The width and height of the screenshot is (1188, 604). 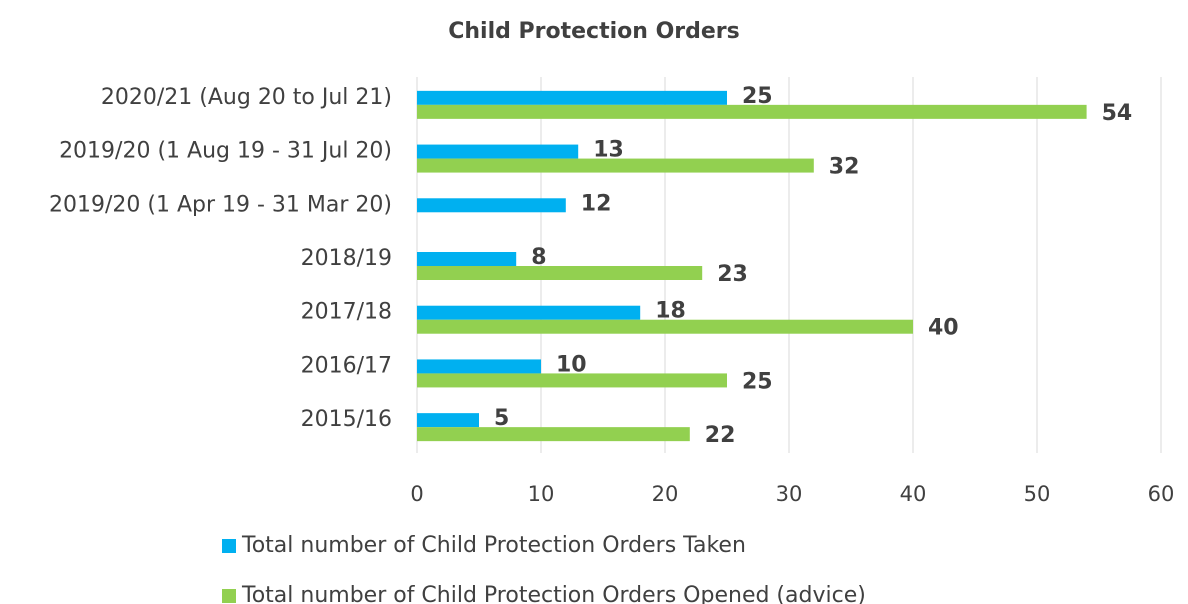 I want to click on data-label: 22, so click(x=720, y=435).